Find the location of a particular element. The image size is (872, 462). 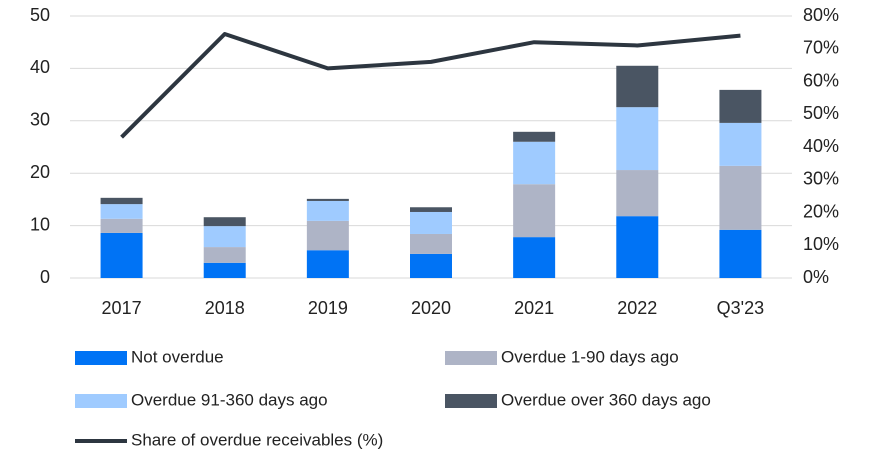

legend-label: Not overdue is located at coordinates (177, 356).